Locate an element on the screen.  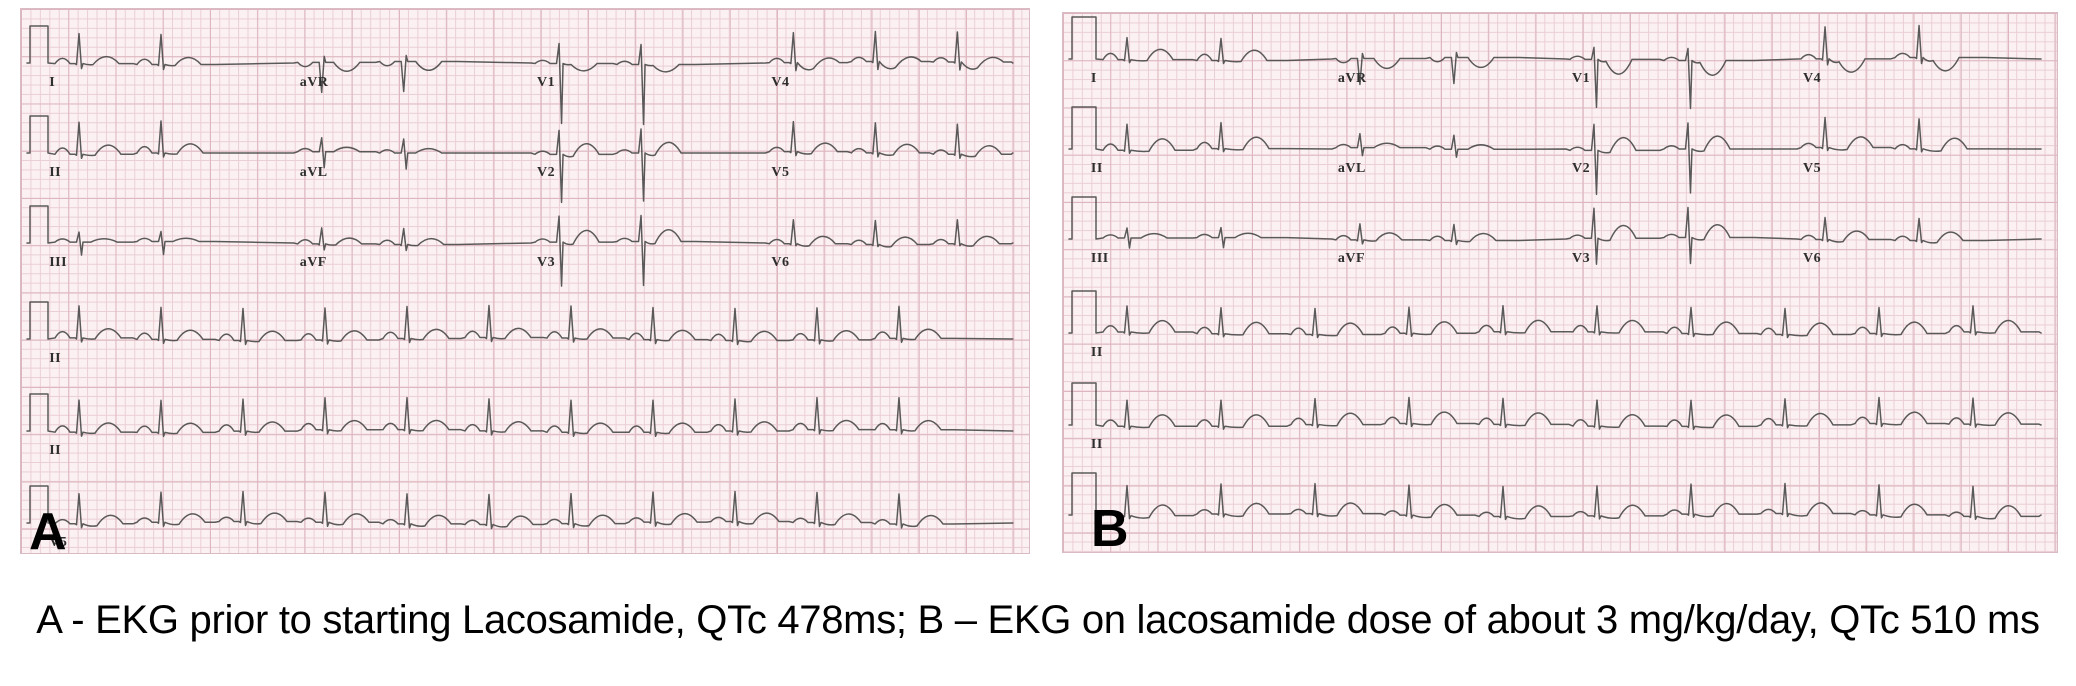
lead-label-v1-b-row1: V1 is located at coordinates (1581, 78).